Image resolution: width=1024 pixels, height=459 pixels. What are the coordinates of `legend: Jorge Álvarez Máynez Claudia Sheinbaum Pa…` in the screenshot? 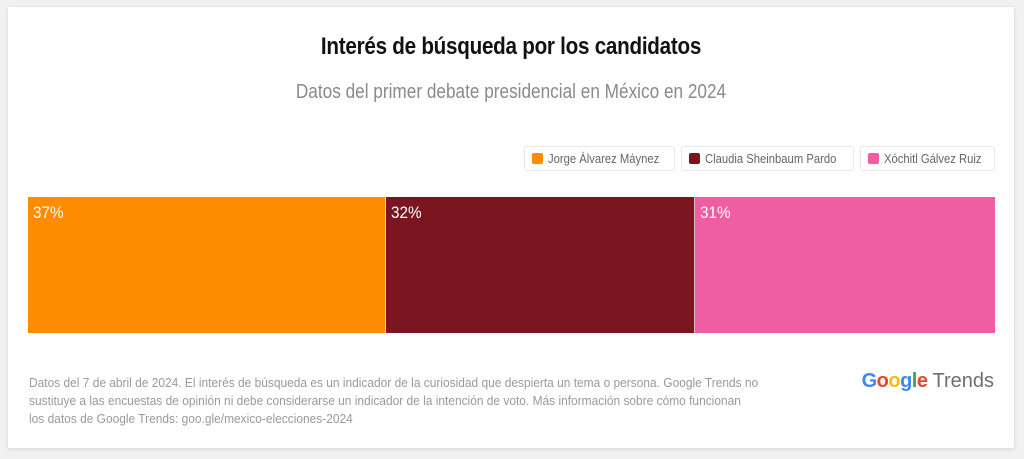 It's located at (759, 158).